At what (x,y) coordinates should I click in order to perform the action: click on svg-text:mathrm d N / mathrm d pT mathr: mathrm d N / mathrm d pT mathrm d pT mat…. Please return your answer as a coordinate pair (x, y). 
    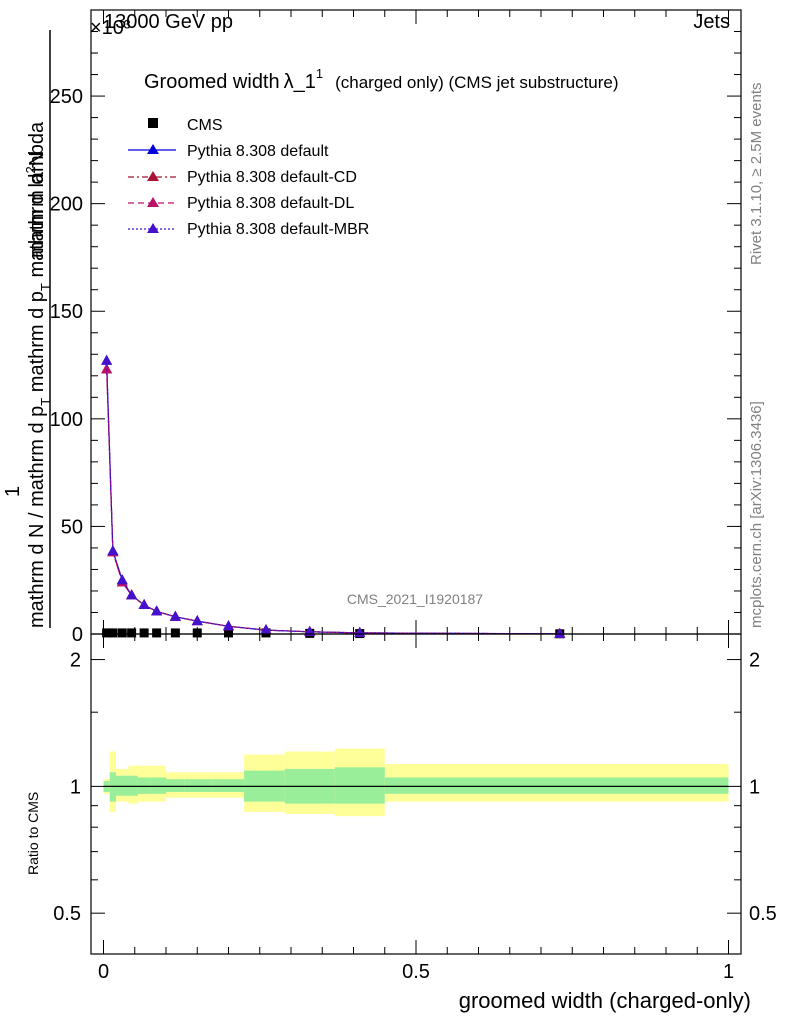
    Looking at the image, I should click on (39, 374).